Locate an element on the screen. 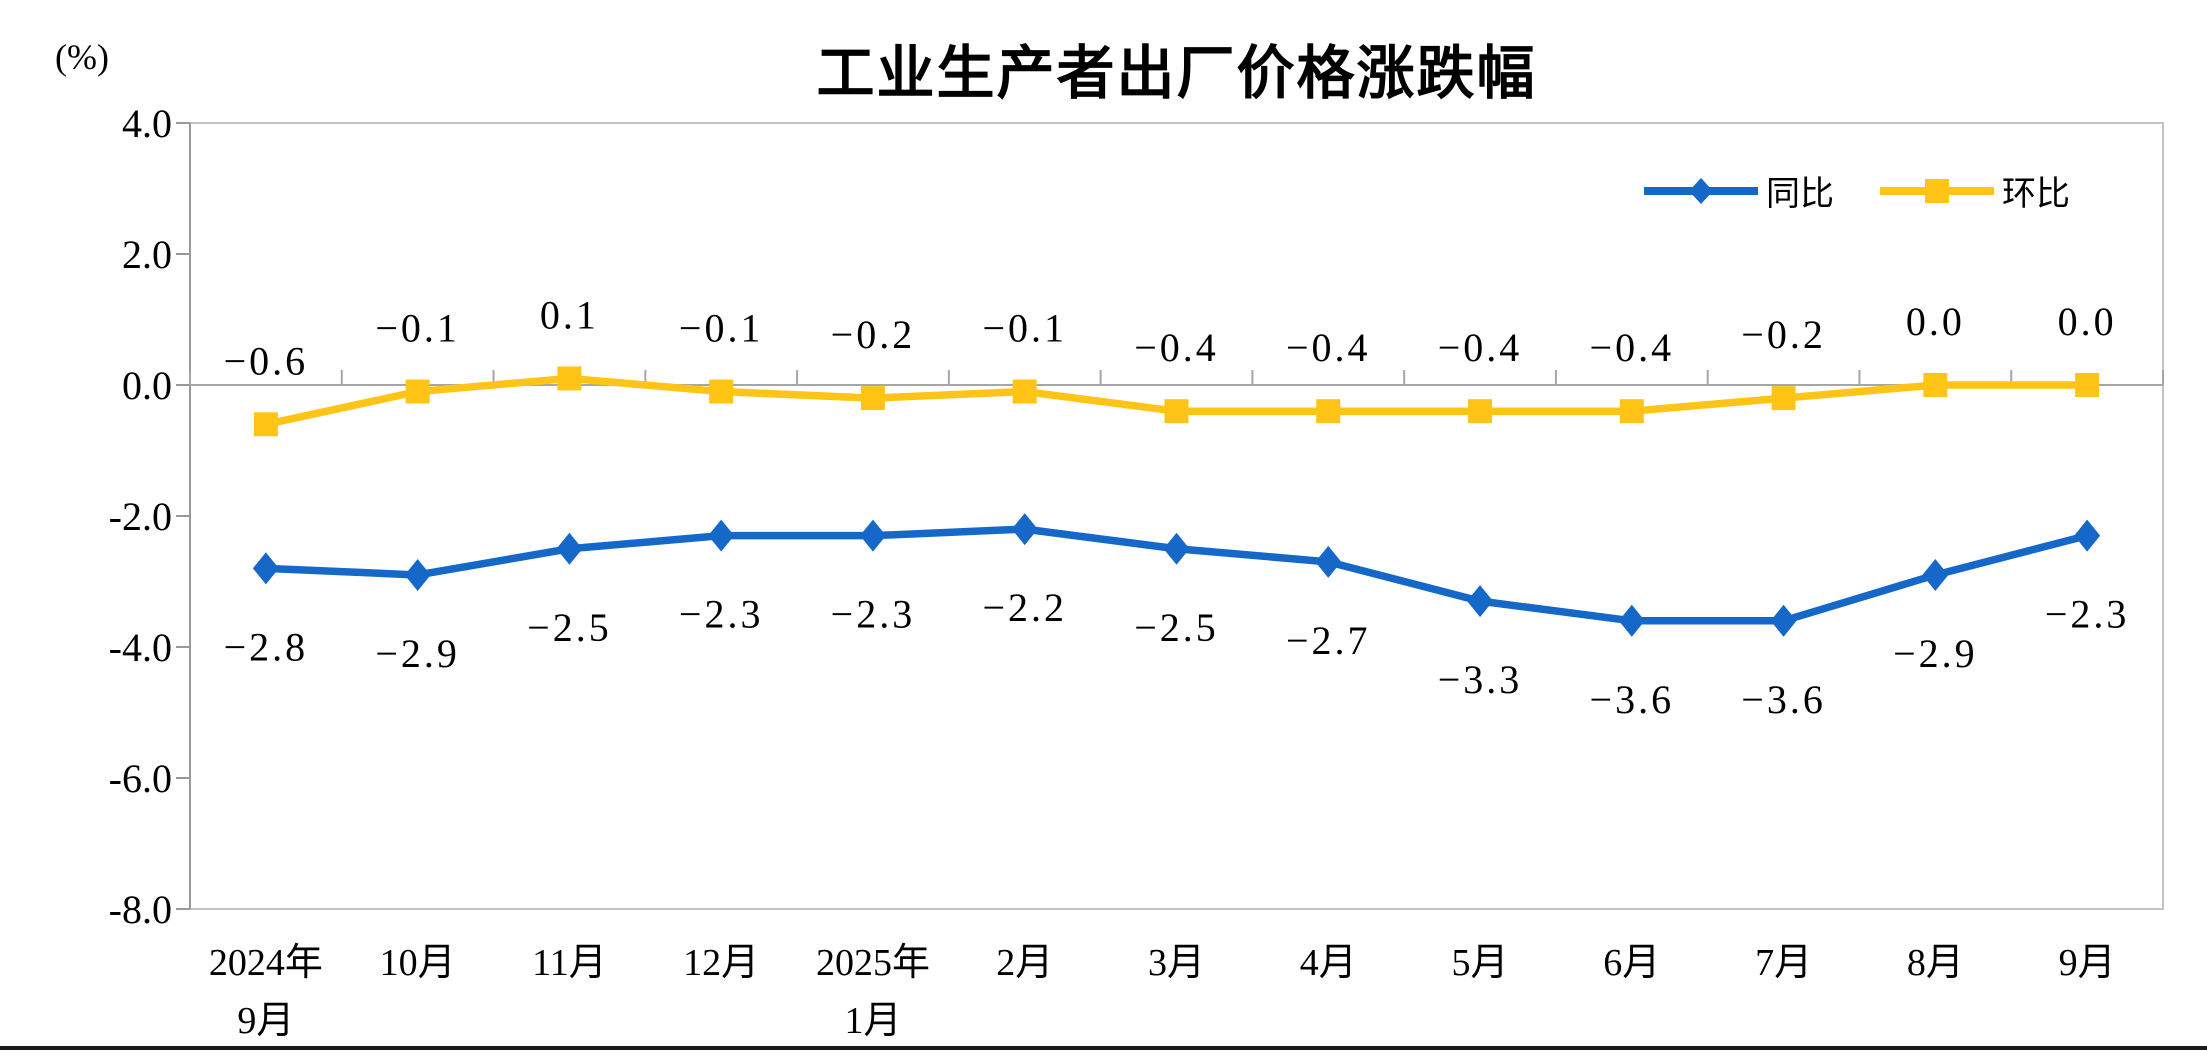 This screenshot has width=2207, height=1058. x-tick-label: 4月 is located at coordinates (1328, 963).